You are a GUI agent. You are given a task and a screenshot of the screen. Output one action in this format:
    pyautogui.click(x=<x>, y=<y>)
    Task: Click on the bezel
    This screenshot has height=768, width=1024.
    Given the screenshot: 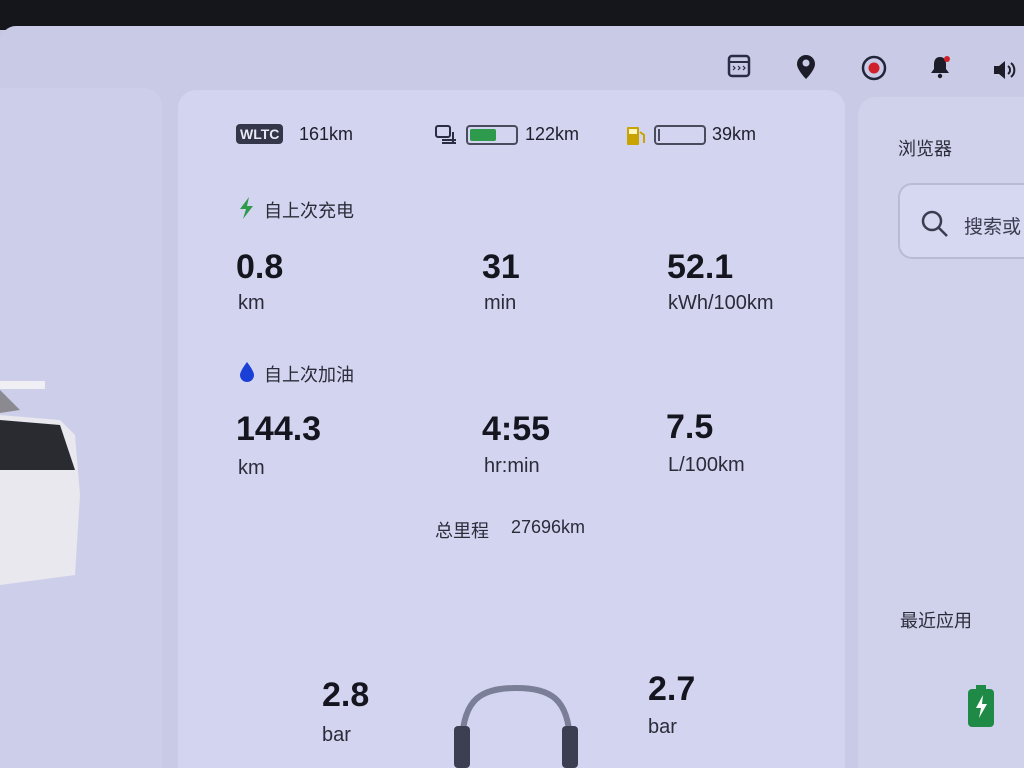 What is the action you would take?
    pyautogui.click(x=512, y=15)
    